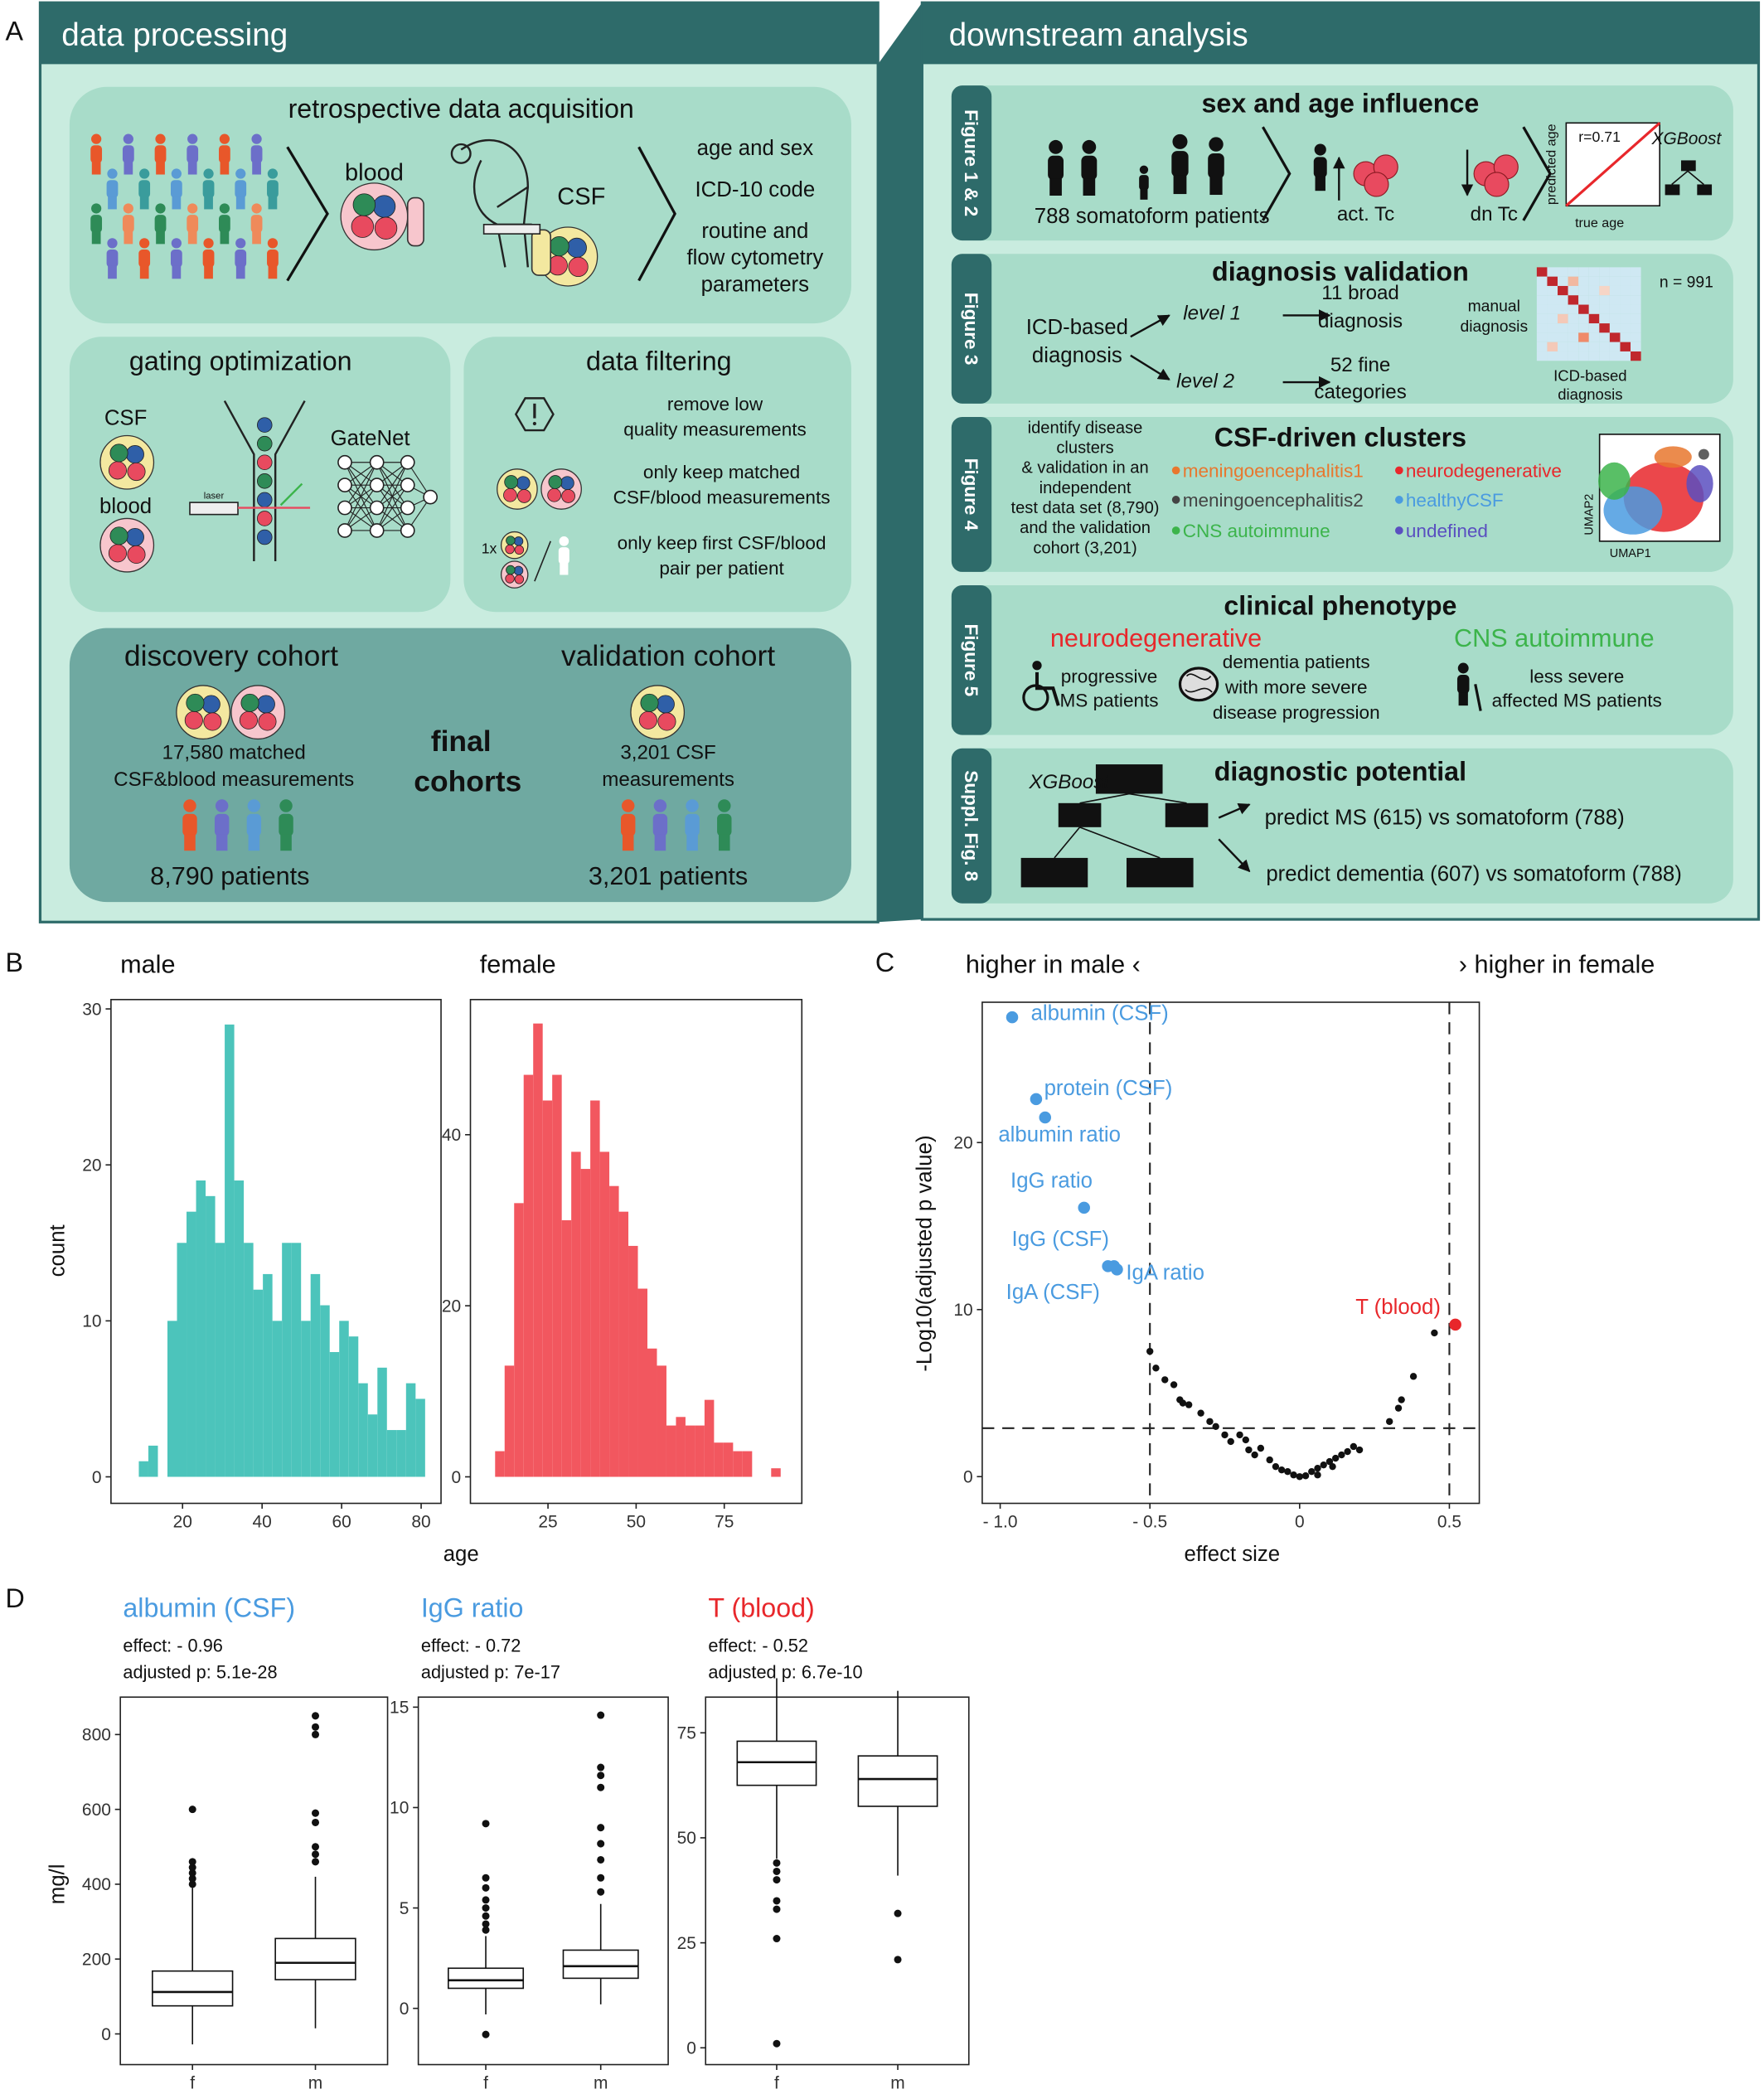 This screenshot has width=1764, height=2094. Describe the element at coordinates (659, 361) in the screenshot. I see `box-title: data filtering` at that location.